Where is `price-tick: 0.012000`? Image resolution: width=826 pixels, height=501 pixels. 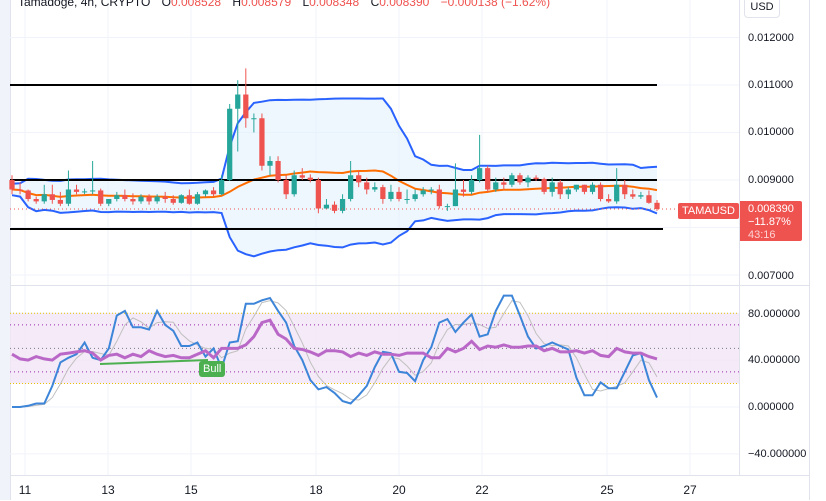
price-tick: 0.012000 is located at coordinates (771, 38).